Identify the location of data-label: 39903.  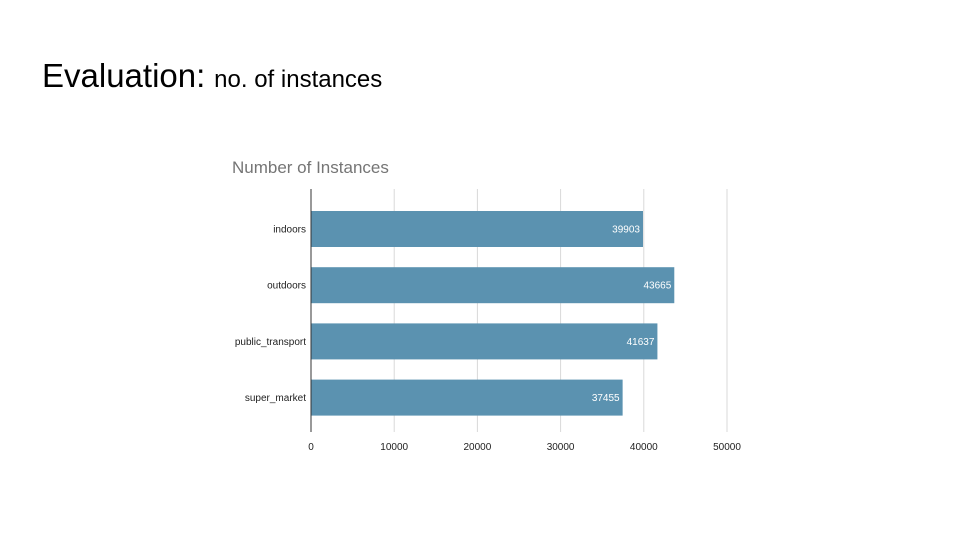
(626, 230).